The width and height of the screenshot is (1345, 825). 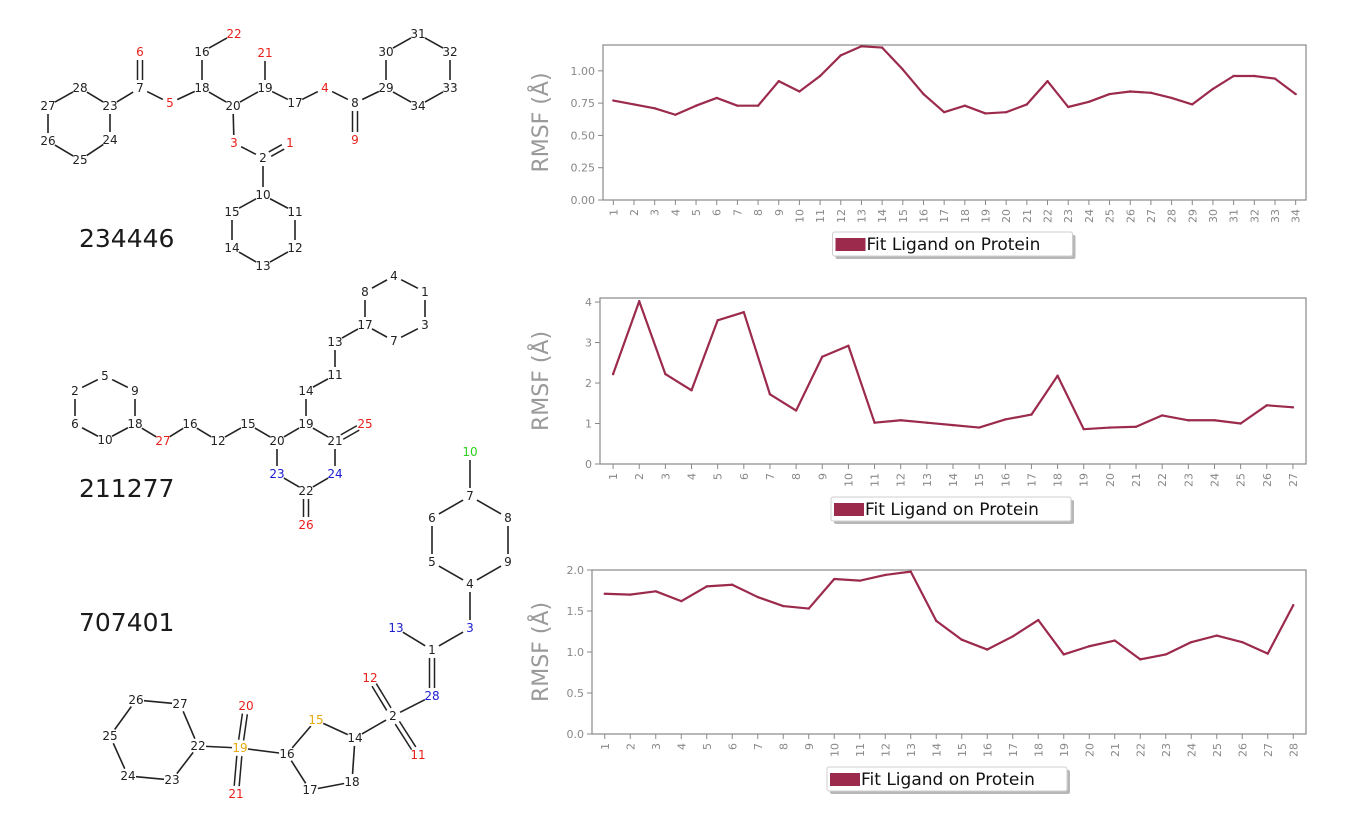 I want to click on mol-707401-atom-label: 17, so click(x=309, y=790).